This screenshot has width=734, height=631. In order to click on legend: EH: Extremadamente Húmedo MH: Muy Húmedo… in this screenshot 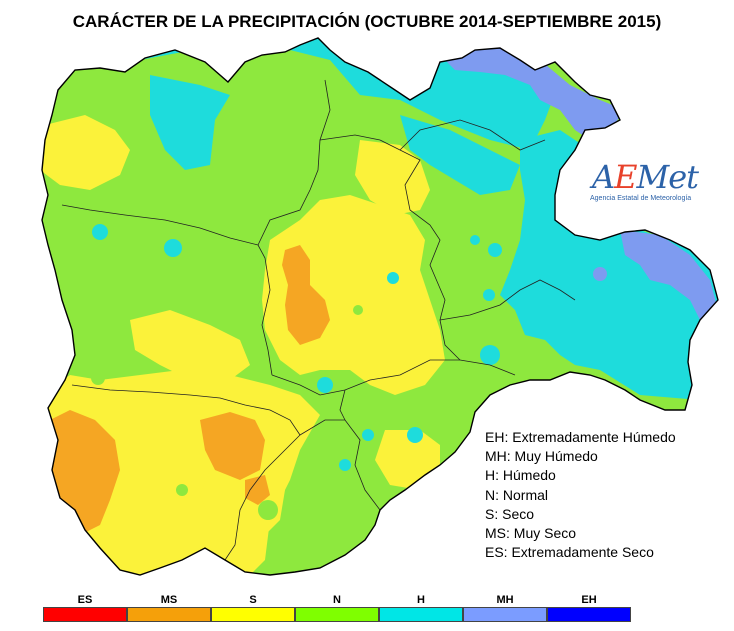, I will do `click(580, 495)`.